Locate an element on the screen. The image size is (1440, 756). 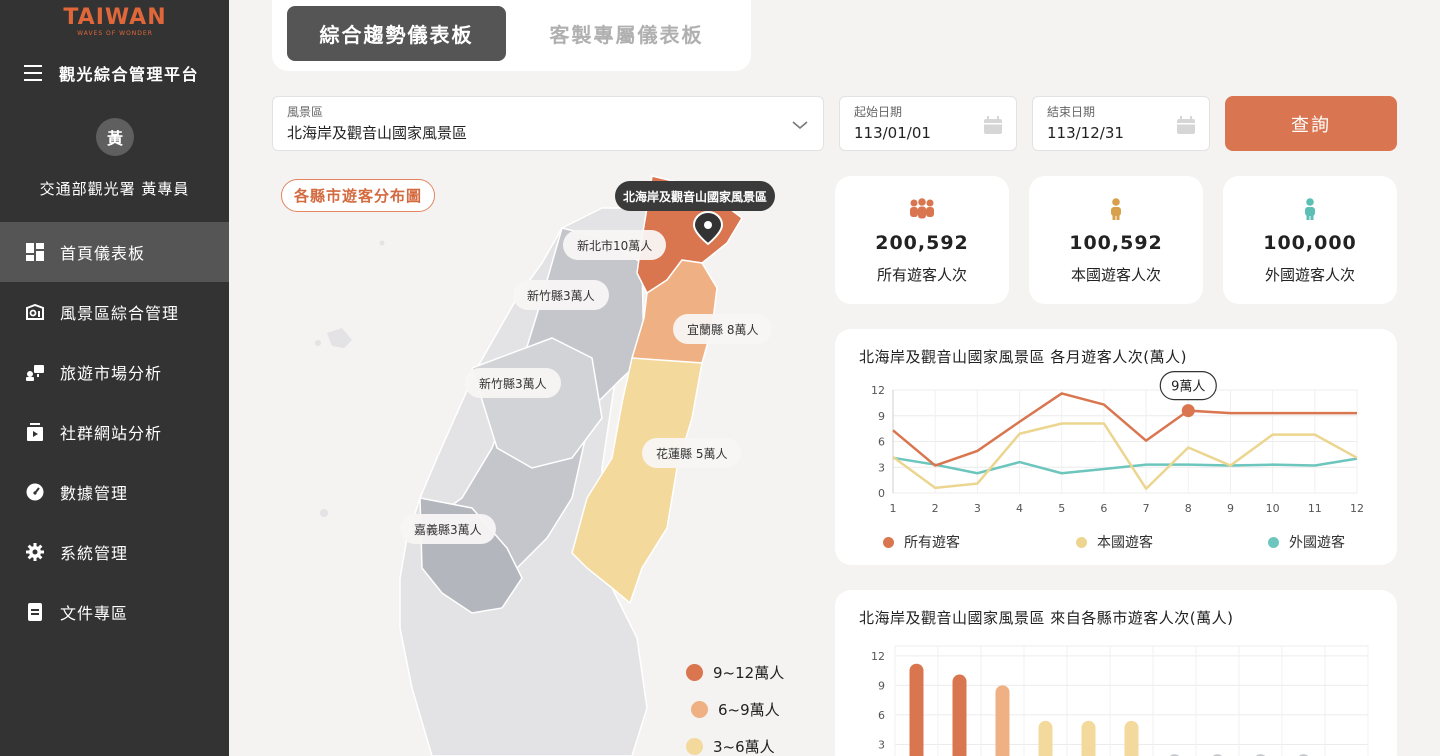
sidebar-item-label: 社群網站分析 is located at coordinates (111, 433).